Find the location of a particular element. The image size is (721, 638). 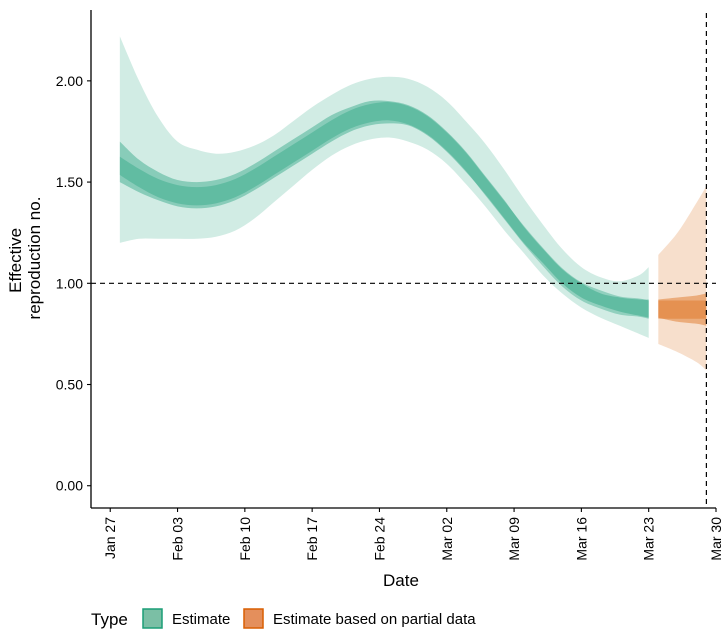

y-tick-label: 0.00 is located at coordinates (69, 486).